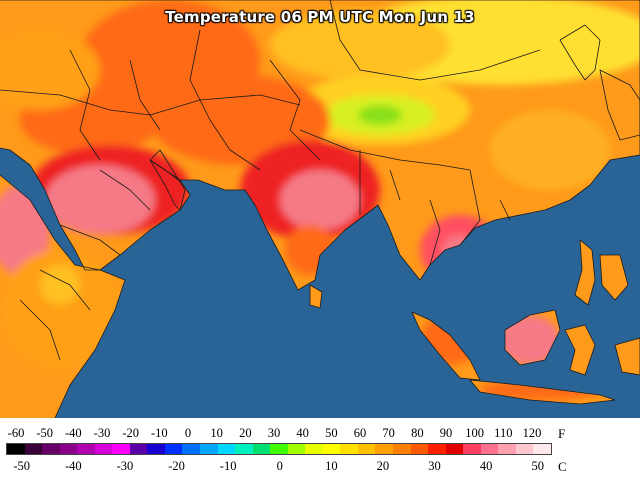 This screenshot has height=480, width=640. What do you see at coordinates (537, 466) in the screenshot?
I see `celsius-tick-label: 50` at bounding box center [537, 466].